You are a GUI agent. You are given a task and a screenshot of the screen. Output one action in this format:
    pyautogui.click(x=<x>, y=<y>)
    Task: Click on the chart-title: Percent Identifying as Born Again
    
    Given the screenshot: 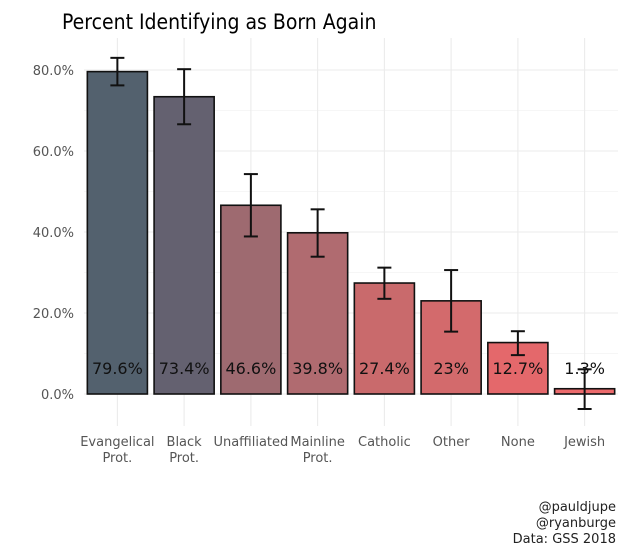 What is the action you would take?
    pyautogui.click(x=219, y=22)
    